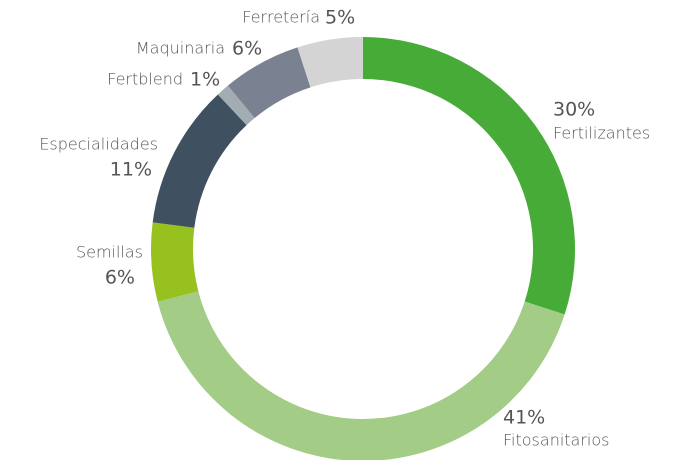 The width and height of the screenshot is (673, 460). I want to click on segment-label: Fertilizantes, so click(601, 133).